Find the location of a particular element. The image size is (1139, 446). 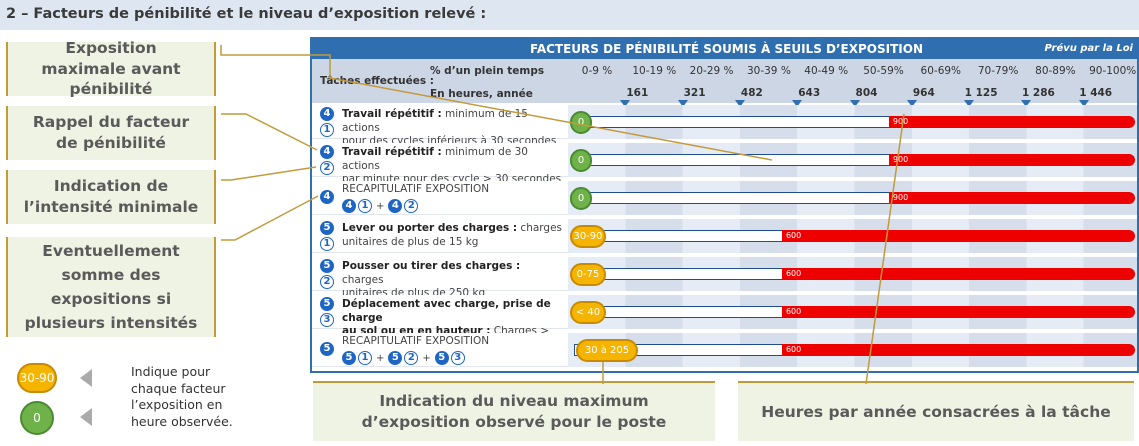

legend-orange-badge: 30-90 is located at coordinates (37, 378).